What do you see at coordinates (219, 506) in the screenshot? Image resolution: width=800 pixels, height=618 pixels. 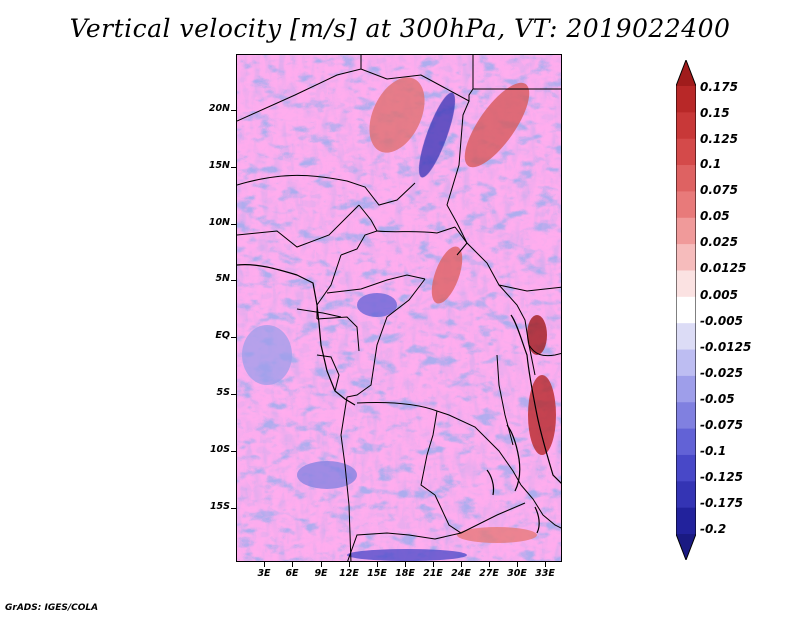 I see `lat-label-15s: 15S` at bounding box center [219, 506].